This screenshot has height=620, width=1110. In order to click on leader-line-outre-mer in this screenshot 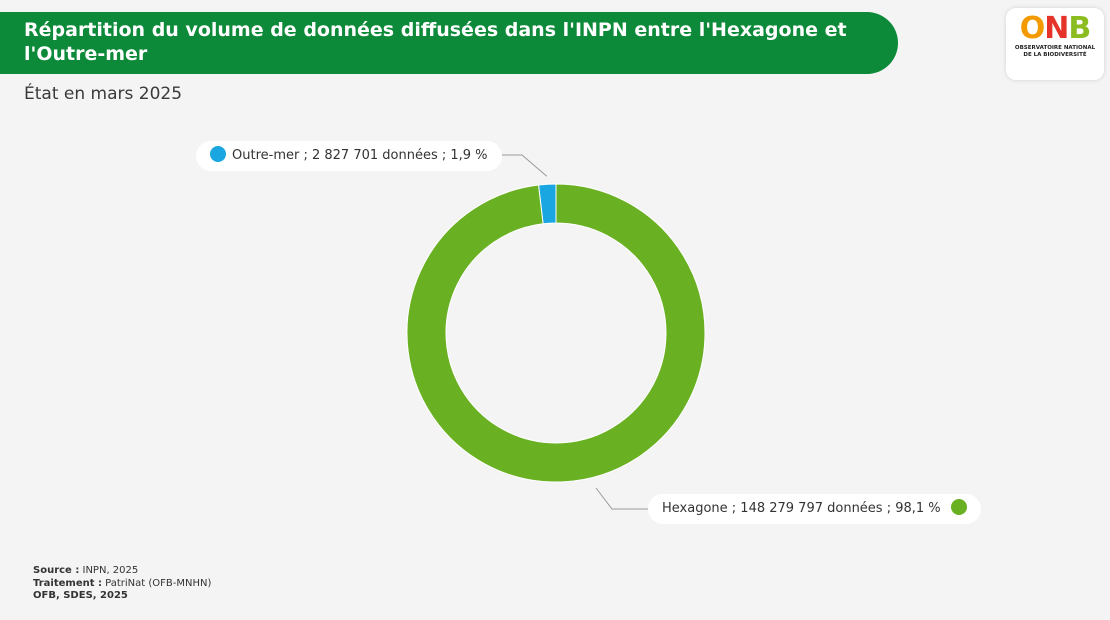, I will do `click(520, 165)`.